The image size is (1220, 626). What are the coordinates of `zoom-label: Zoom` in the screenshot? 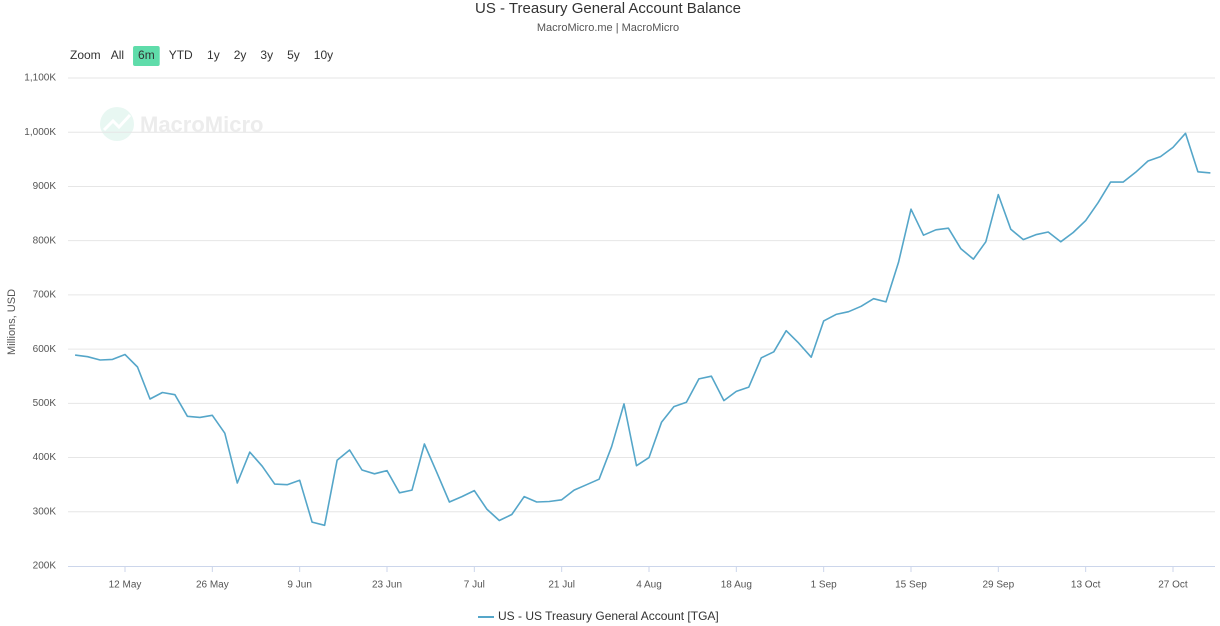 It's located at (85, 55).